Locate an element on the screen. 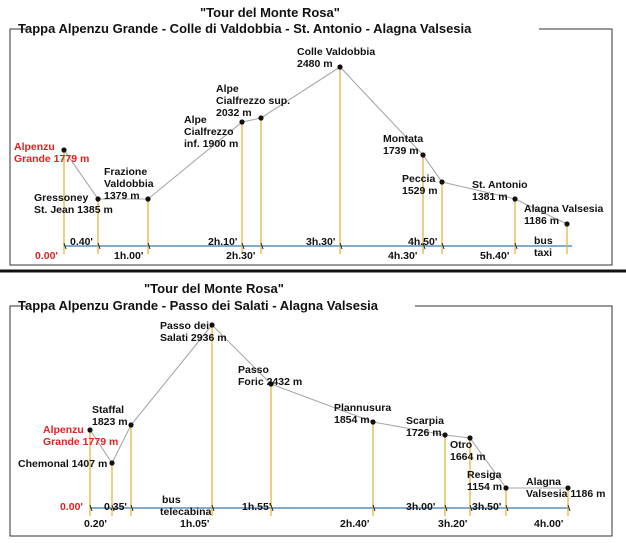 The height and width of the screenshot is (543, 626). waypoint-label: Passo dei is located at coordinates (184, 326).